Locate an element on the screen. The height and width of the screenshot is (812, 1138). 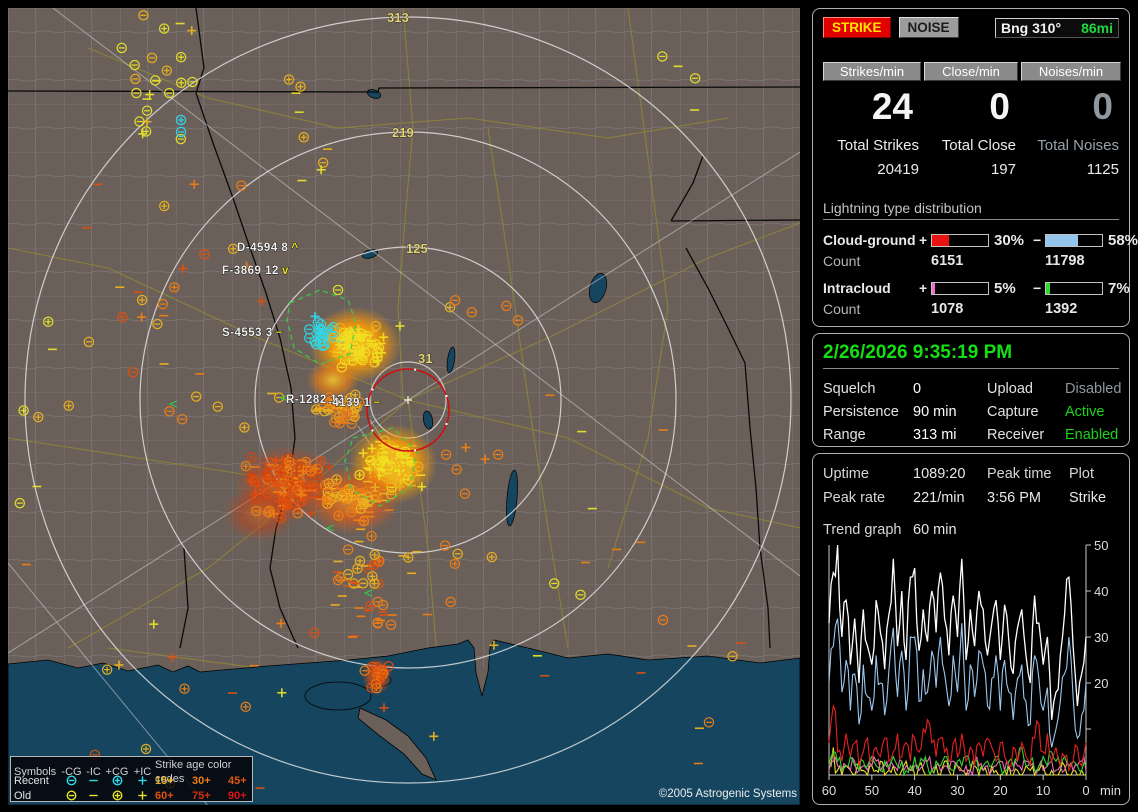
trend-series-total-strikes is located at coordinates (957, 632).